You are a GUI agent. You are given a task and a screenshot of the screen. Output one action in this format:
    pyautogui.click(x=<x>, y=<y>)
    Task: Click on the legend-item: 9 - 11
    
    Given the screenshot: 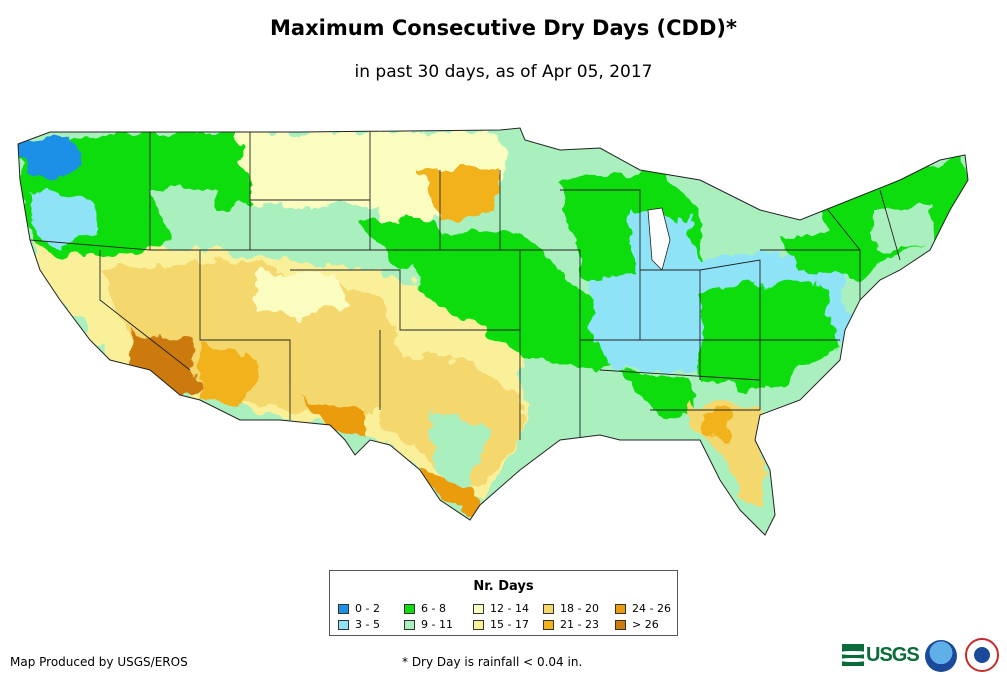 What is the action you would take?
    pyautogui.click(x=428, y=624)
    